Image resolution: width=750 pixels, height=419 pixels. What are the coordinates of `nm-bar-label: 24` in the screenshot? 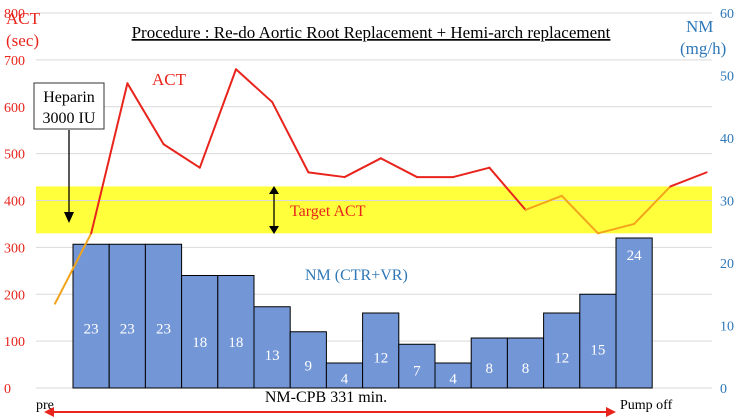 It's located at (635, 256).